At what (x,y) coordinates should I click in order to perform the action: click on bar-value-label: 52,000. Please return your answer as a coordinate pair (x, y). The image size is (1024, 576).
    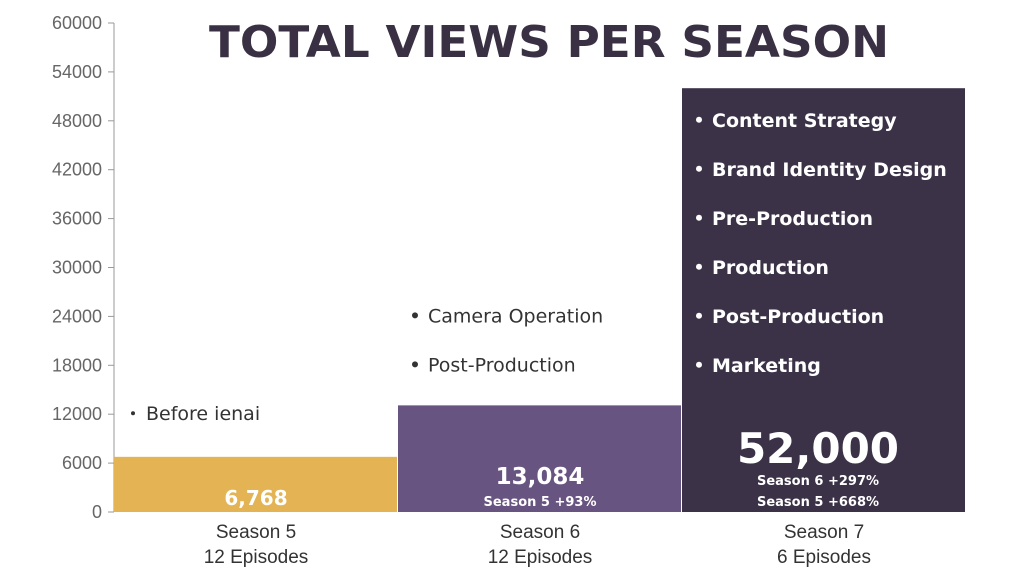
    Looking at the image, I should click on (818, 448).